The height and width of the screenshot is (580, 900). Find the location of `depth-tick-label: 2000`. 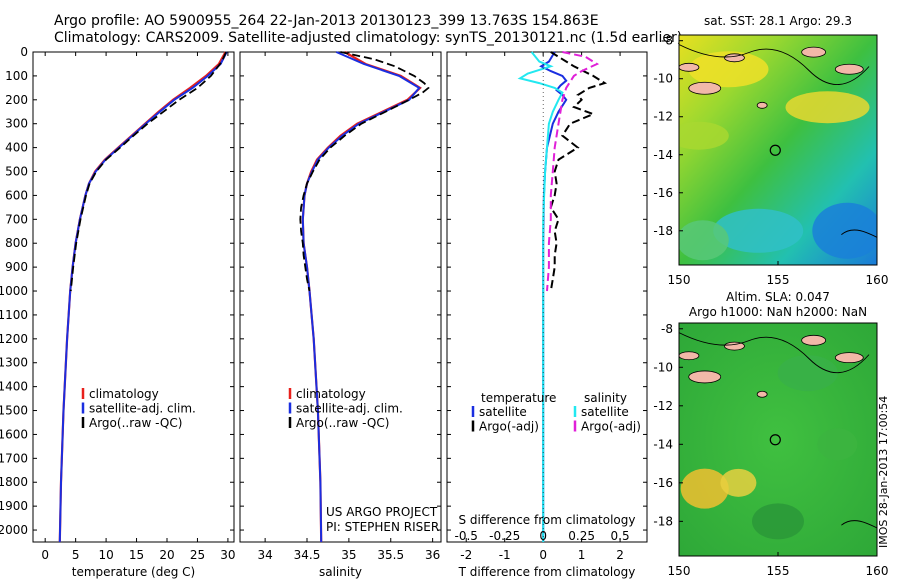

depth-tick-label: 2000 is located at coordinates (14, 530).